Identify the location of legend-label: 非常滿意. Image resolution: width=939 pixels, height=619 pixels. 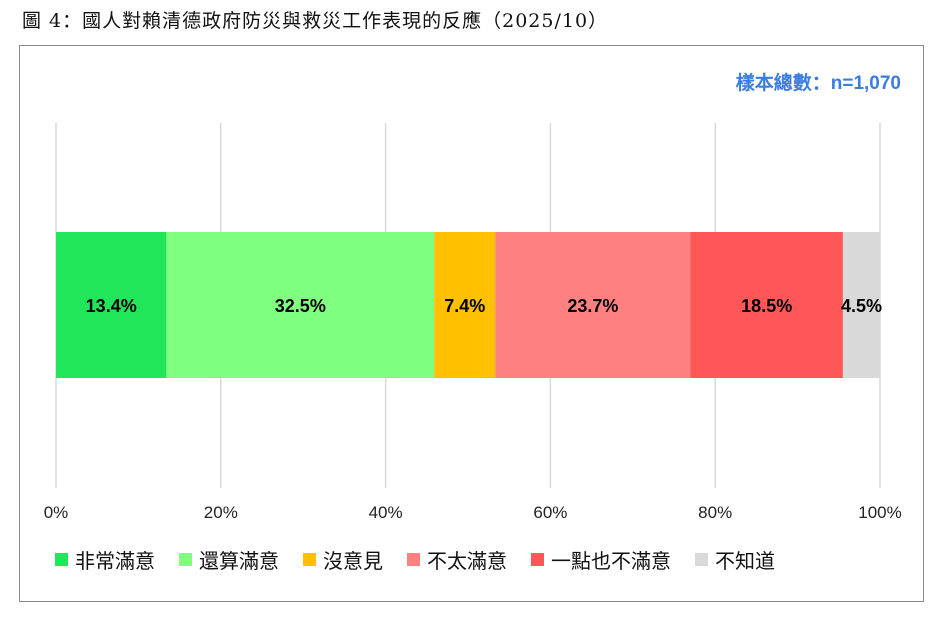
(115, 561).